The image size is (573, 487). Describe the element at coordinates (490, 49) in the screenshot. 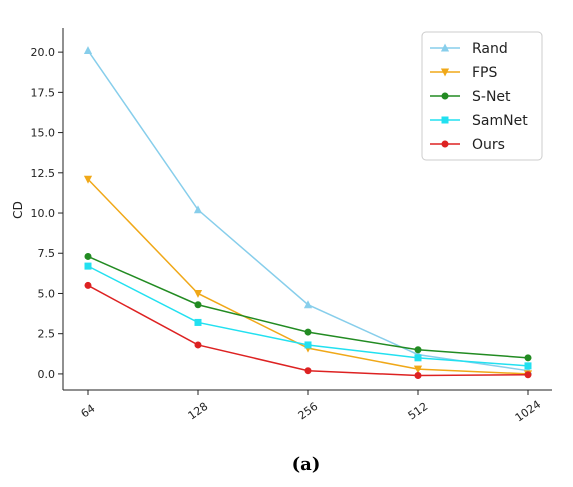

I see `legend-label-rand: Rand` at that location.